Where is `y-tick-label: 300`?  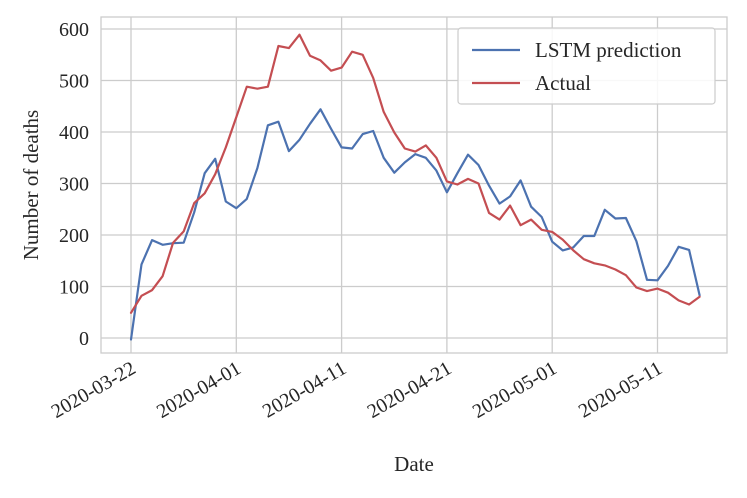 y-tick-label: 300 is located at coordinates (74, 185).